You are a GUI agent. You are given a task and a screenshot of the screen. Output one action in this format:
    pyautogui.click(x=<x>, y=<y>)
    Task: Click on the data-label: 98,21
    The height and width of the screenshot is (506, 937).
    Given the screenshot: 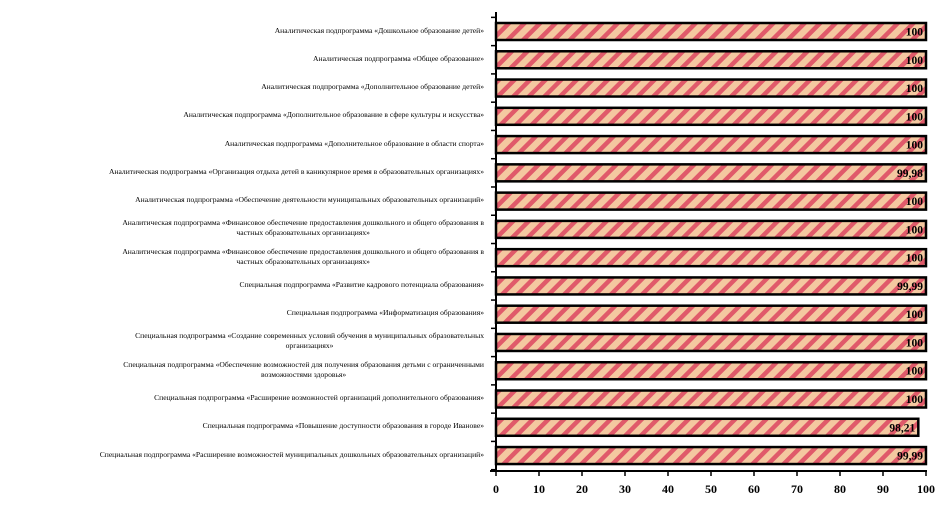 What is the action you would take?
    pyautogui.click(x=902, y=428)
    